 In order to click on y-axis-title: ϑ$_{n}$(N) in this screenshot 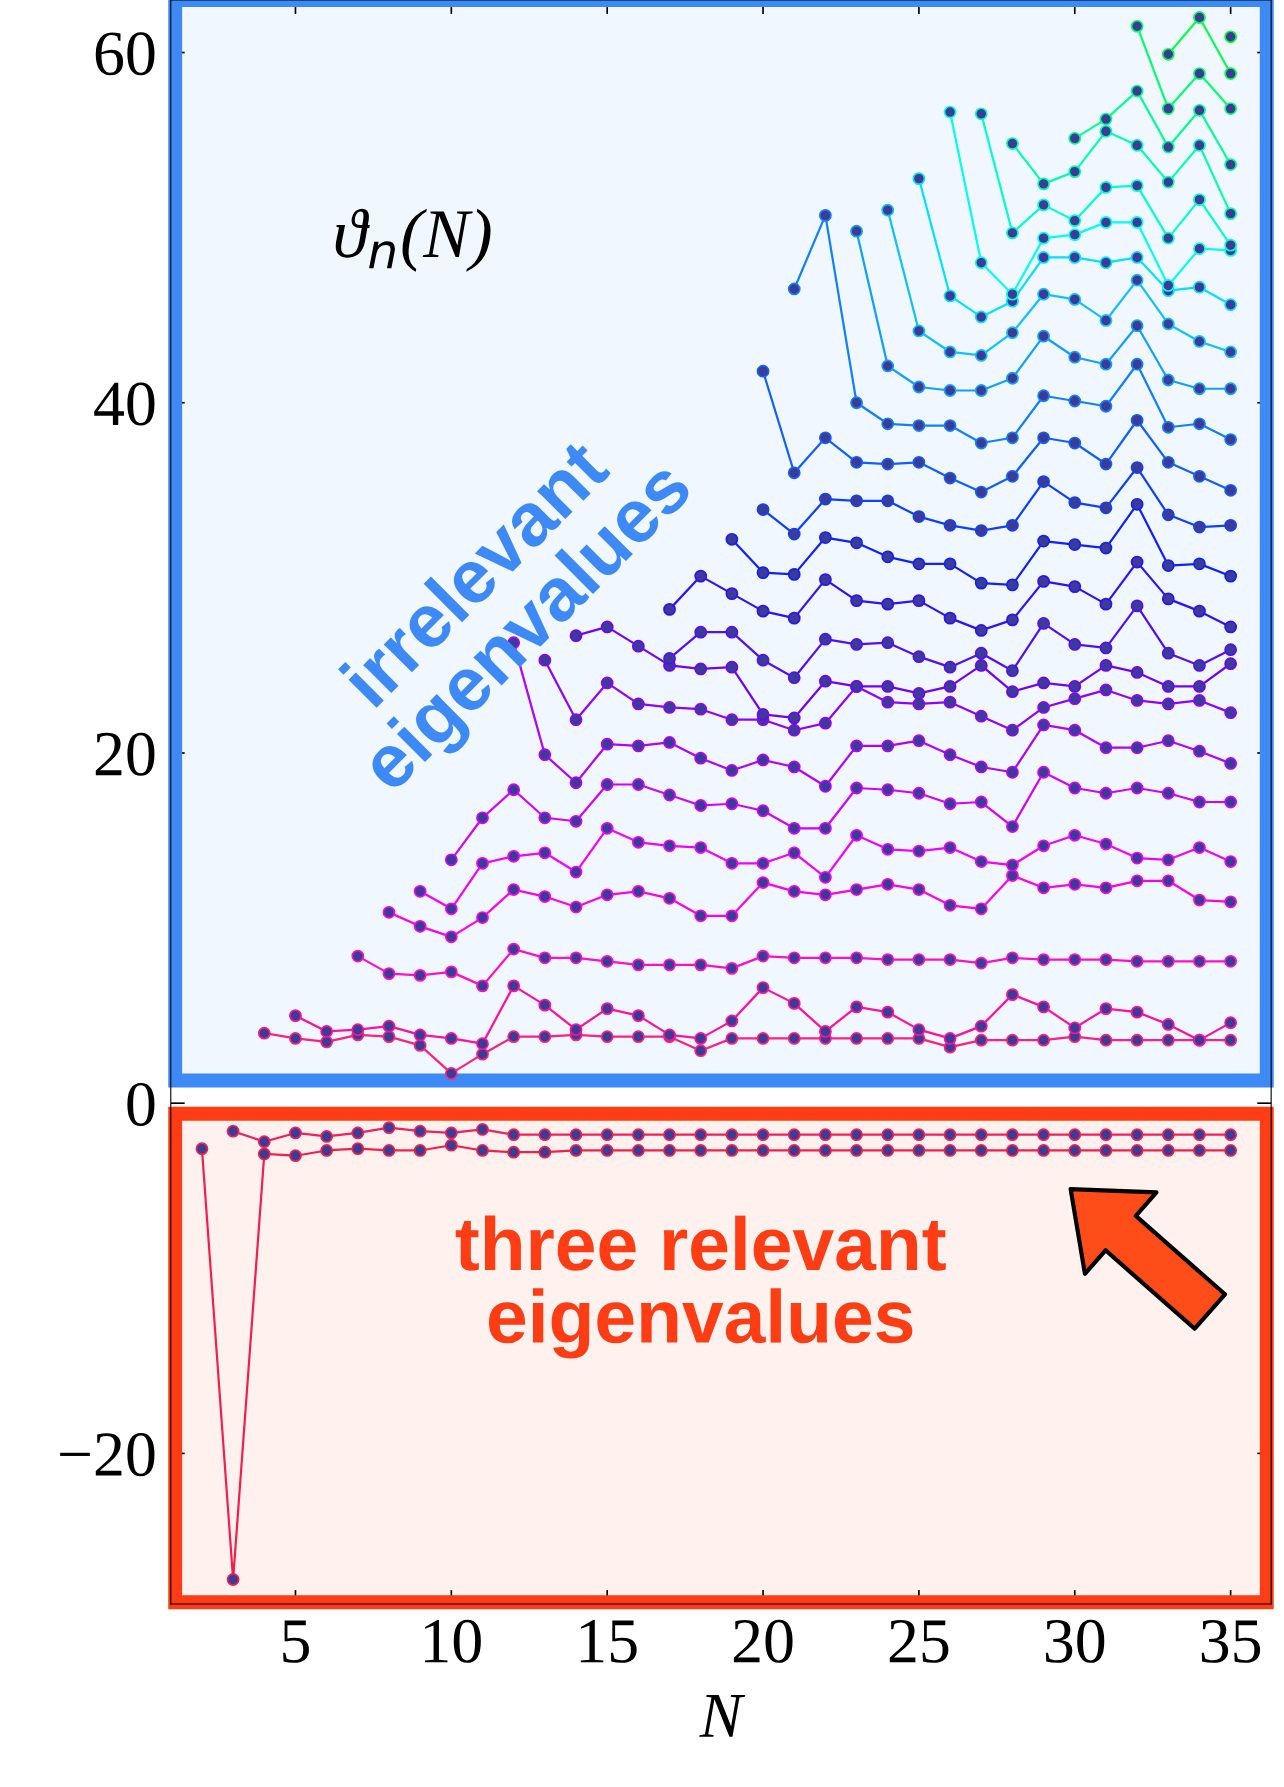, I will do `click(413, 240)`.